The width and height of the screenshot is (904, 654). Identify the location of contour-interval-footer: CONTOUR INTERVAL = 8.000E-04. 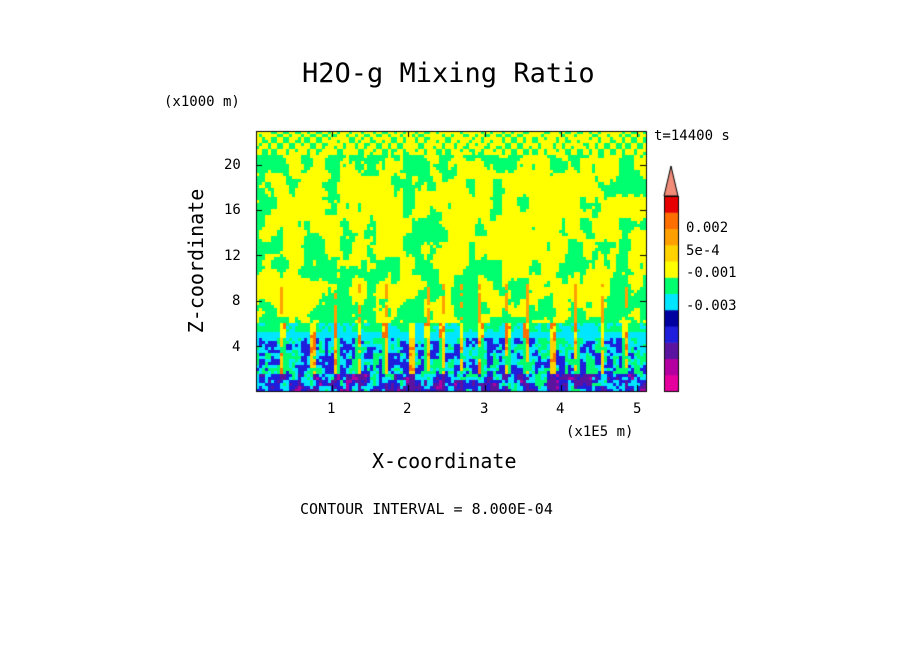
(426, 509).